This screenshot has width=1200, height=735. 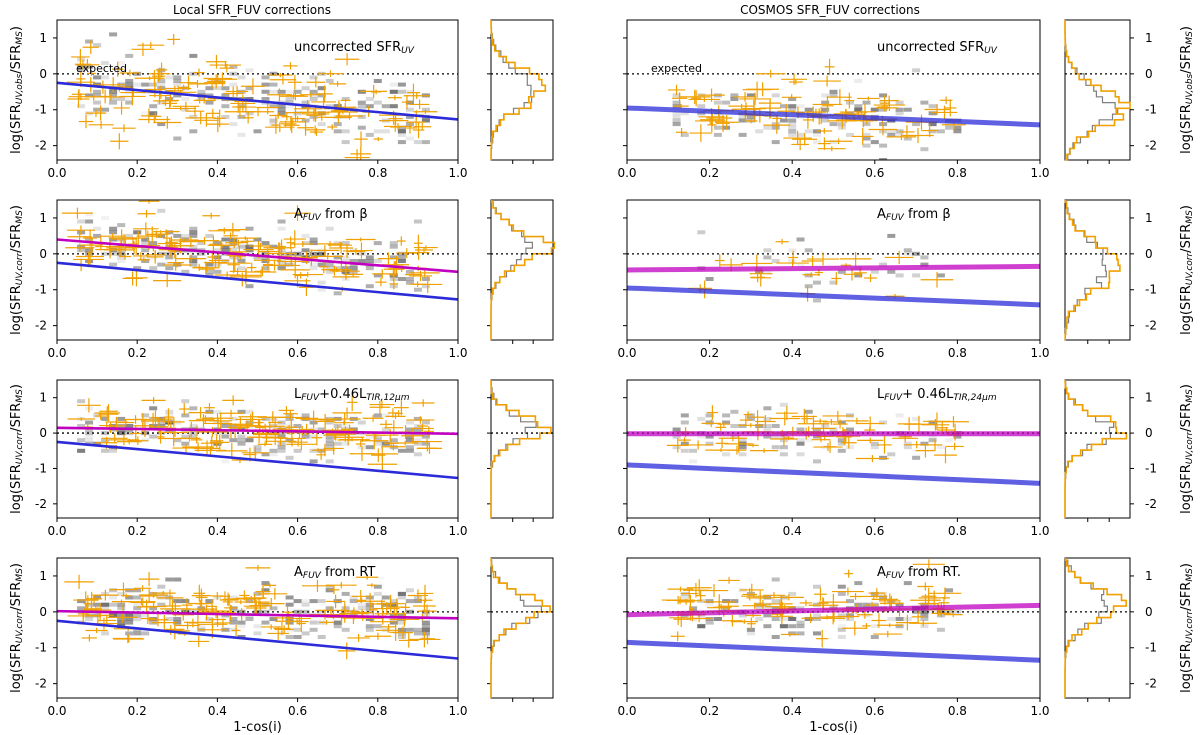 What do you see at coordinates (257, 727) in the screenshot?
I see `x-axis-label: 1-cos(i)` at bounding box center [257, 727].